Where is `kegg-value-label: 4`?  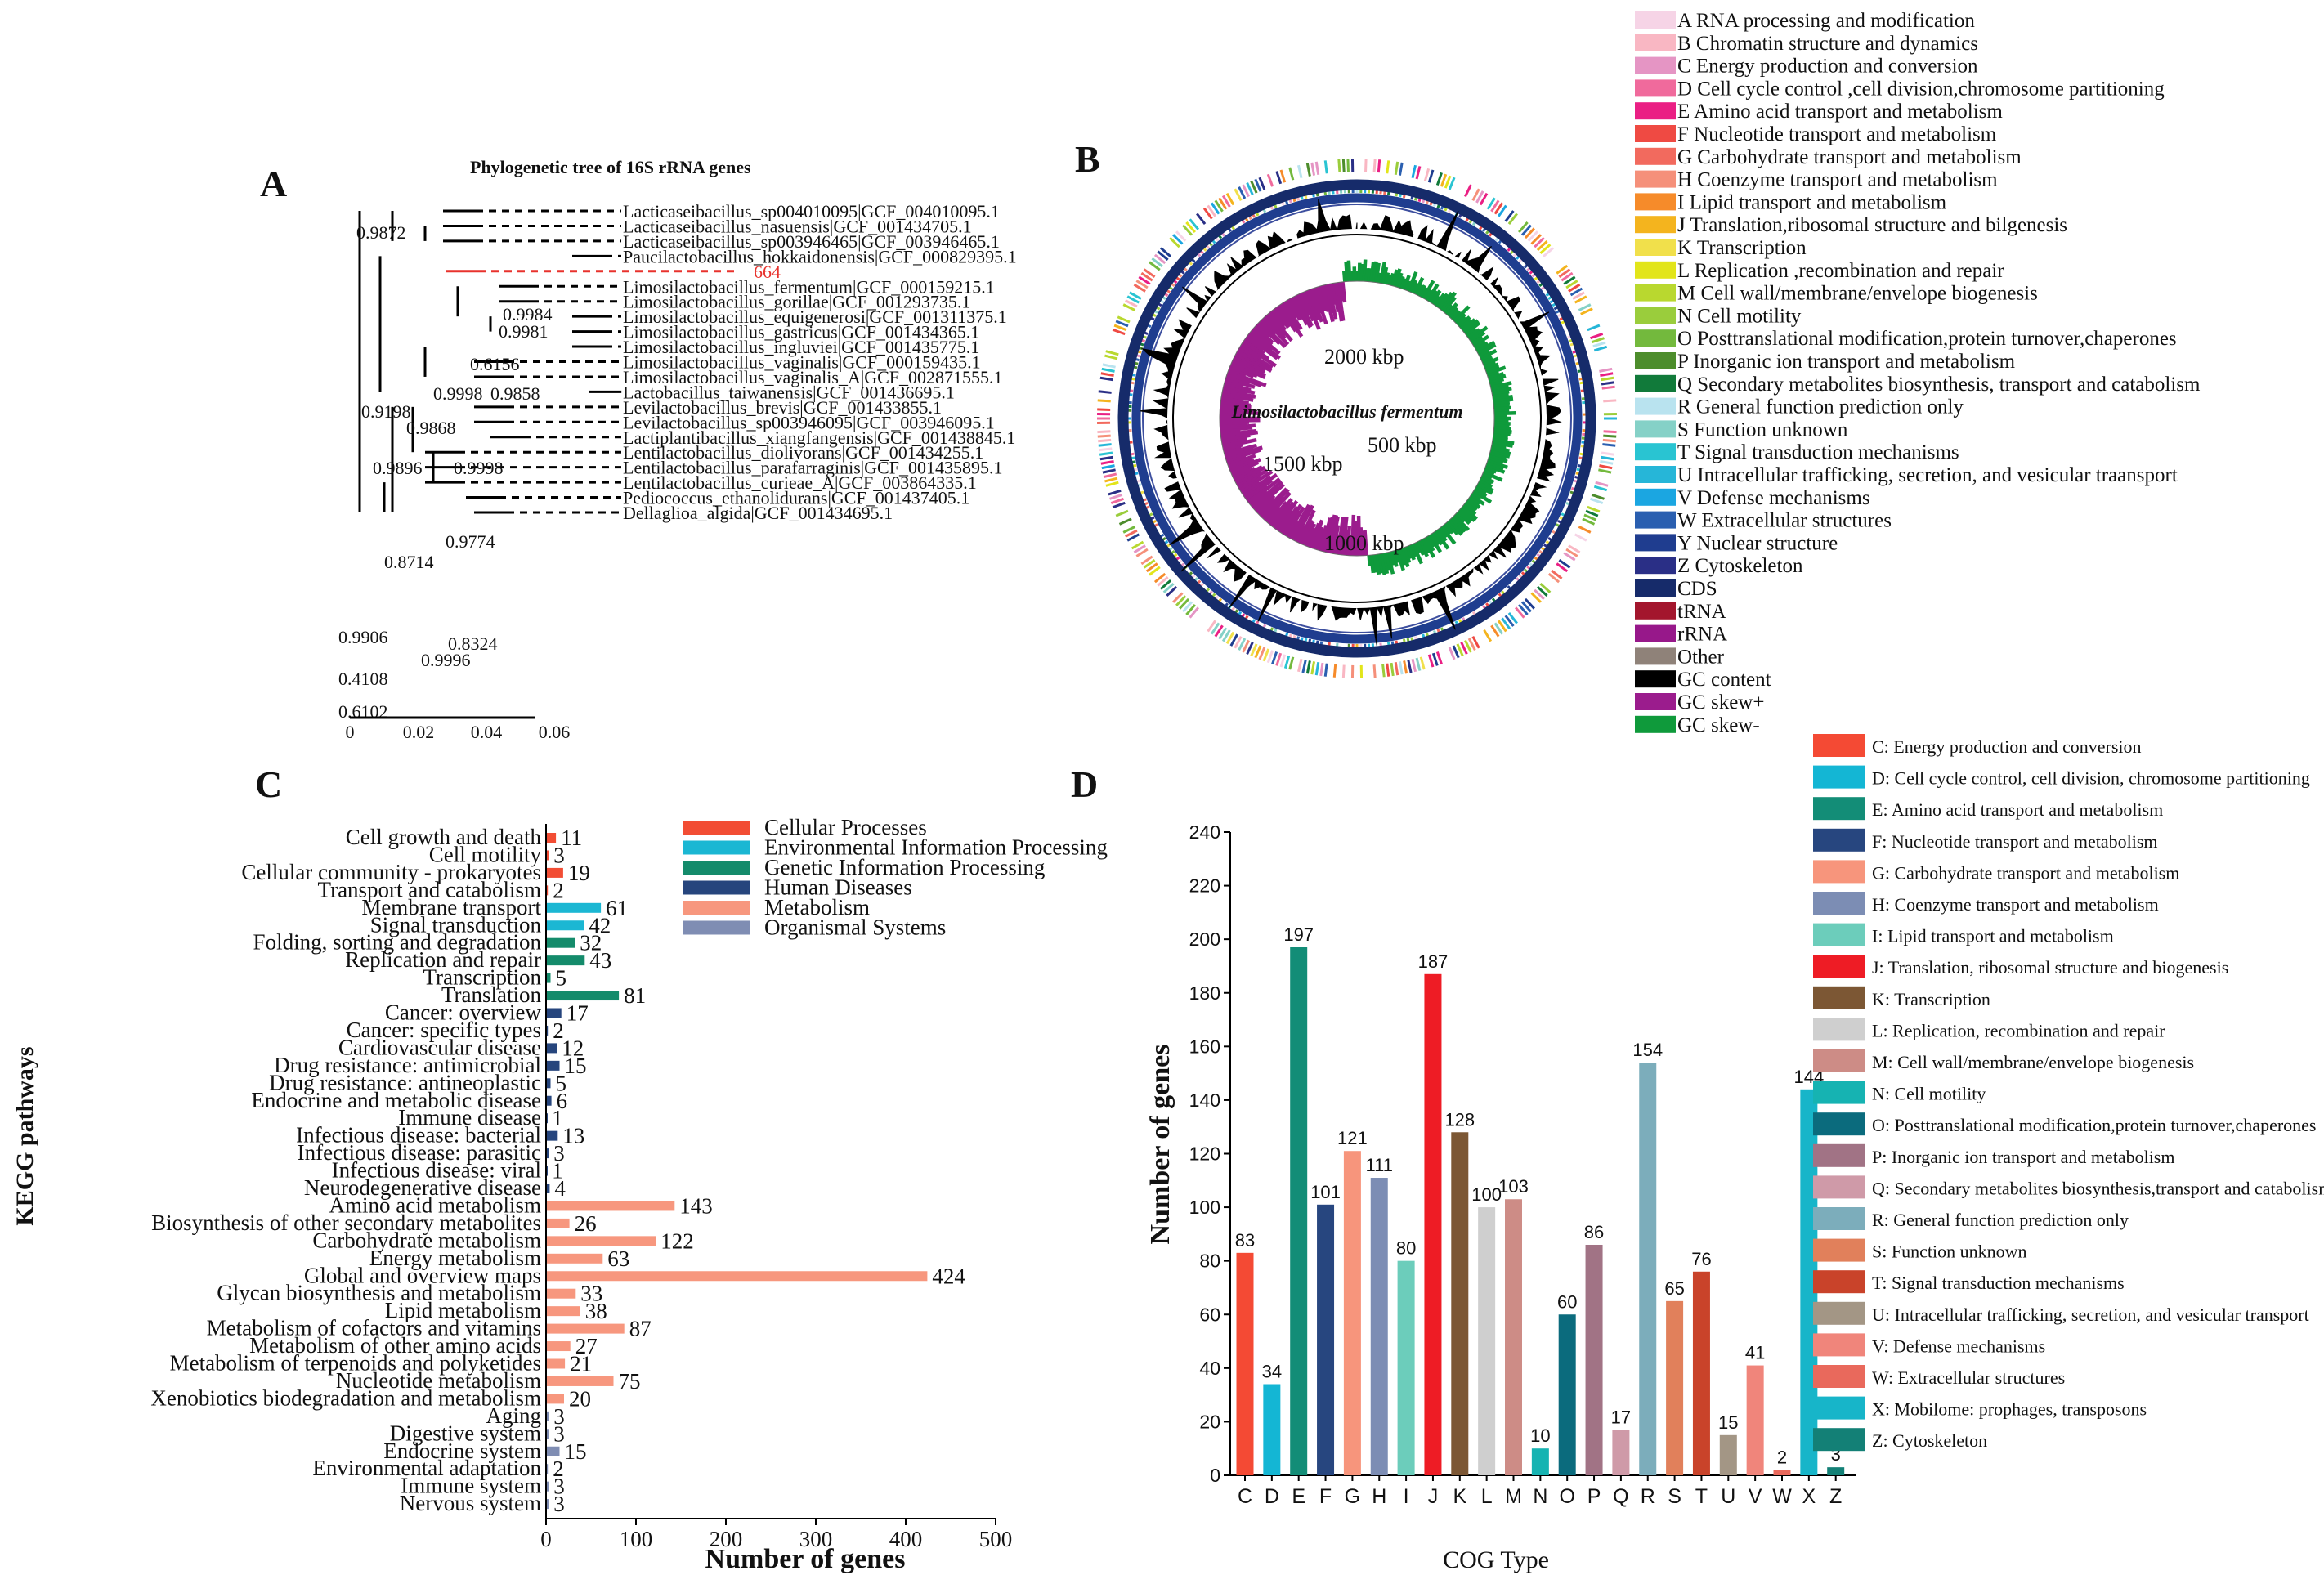 kegg-value-label: 4 is located at coordinates (560, 1188).